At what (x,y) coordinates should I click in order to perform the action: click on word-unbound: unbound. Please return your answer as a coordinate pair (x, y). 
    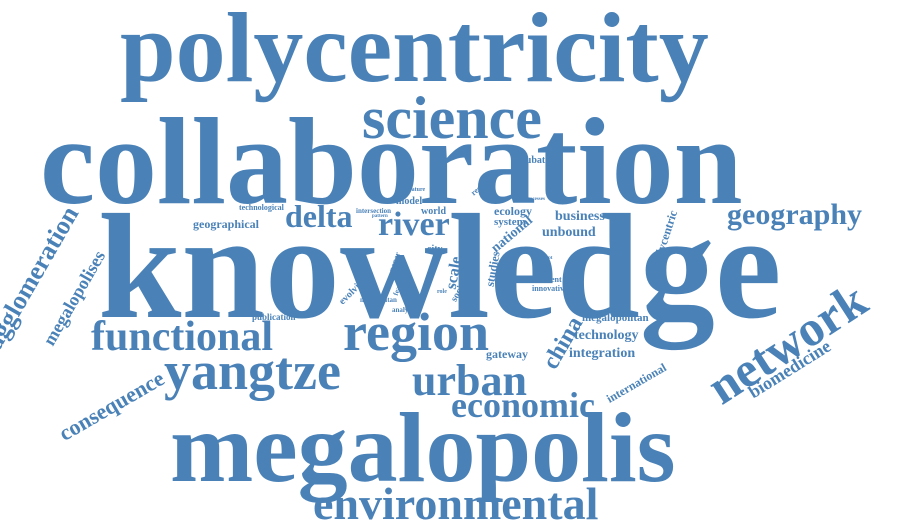
    Looking at the image, I should click on (569, 232).